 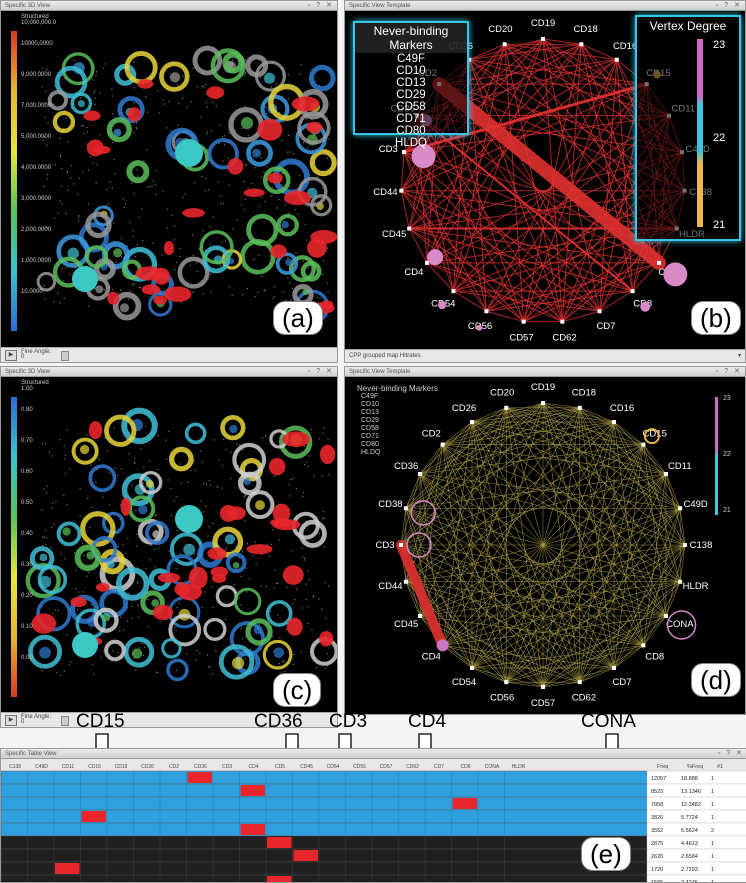 What do you see at coordinates (359, 767) in the screenshot?
I see `table-column-header: CD56` at bounding box center [359, 767].